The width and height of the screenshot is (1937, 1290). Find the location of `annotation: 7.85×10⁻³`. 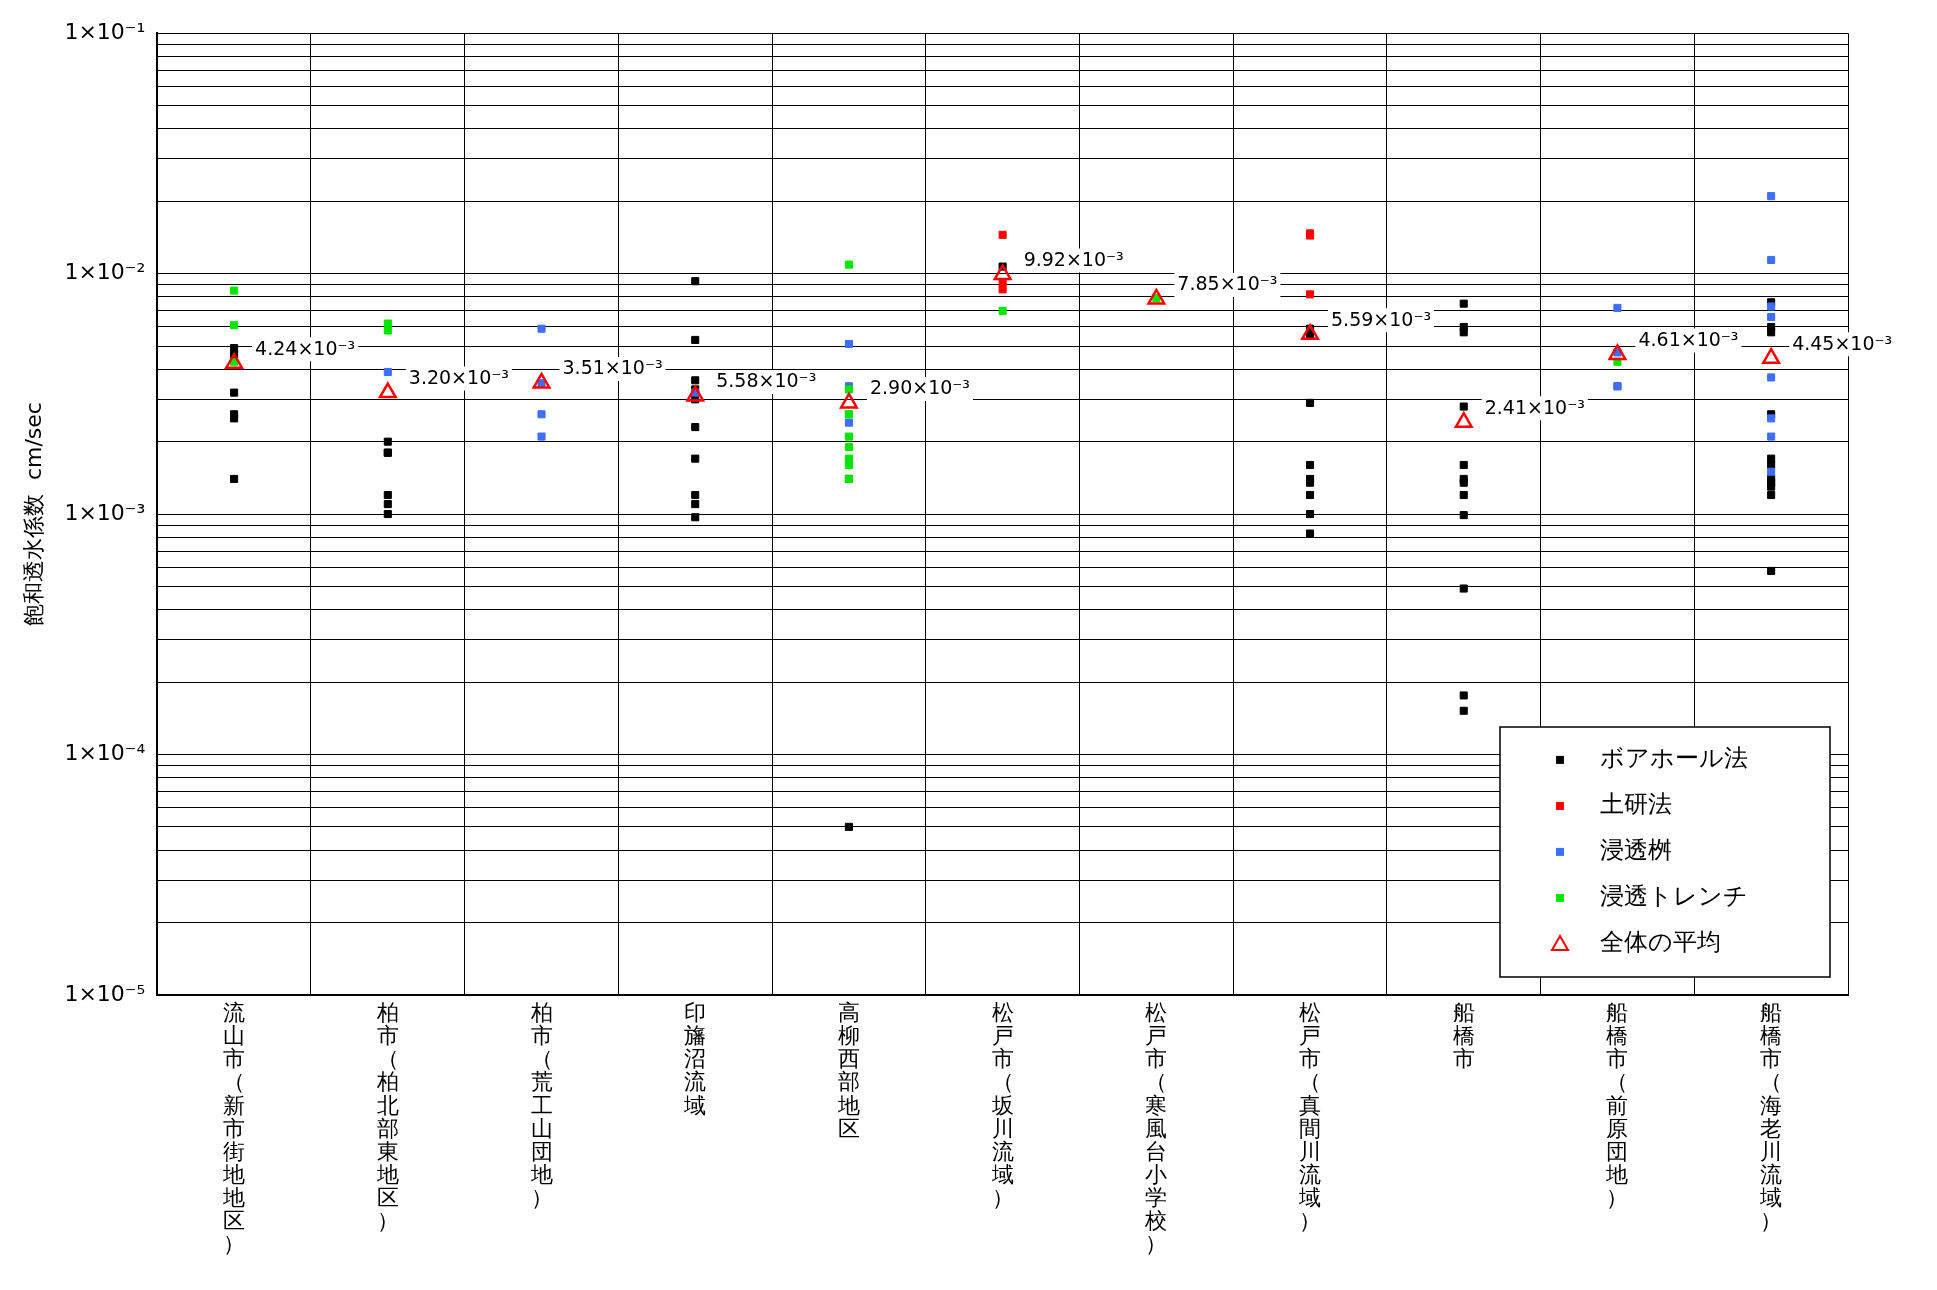

annotation: 7.85×10⁻³ is located at coordinates (1227, 283).